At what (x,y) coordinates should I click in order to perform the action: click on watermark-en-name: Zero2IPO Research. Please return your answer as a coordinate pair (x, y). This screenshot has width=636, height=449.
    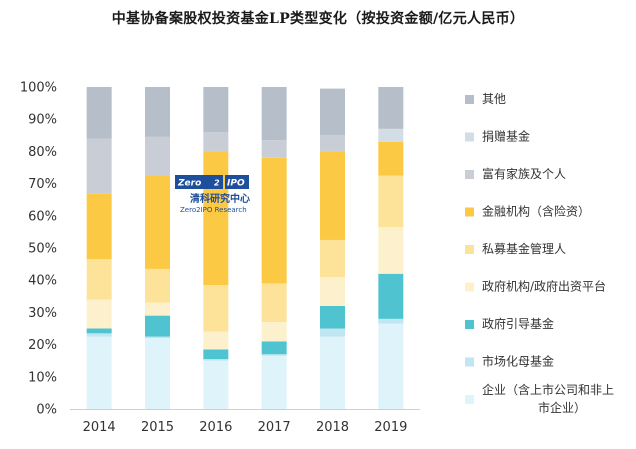
    Looking at the image, I should click on (213, 210).